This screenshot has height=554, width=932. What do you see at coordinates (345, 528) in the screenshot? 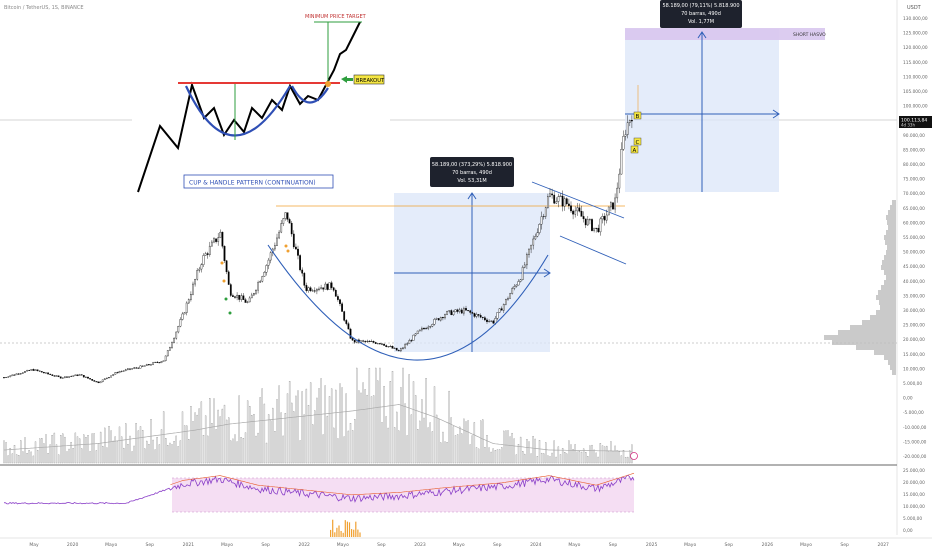
I see `rsi-histogram` at bounding box center [345, 528].